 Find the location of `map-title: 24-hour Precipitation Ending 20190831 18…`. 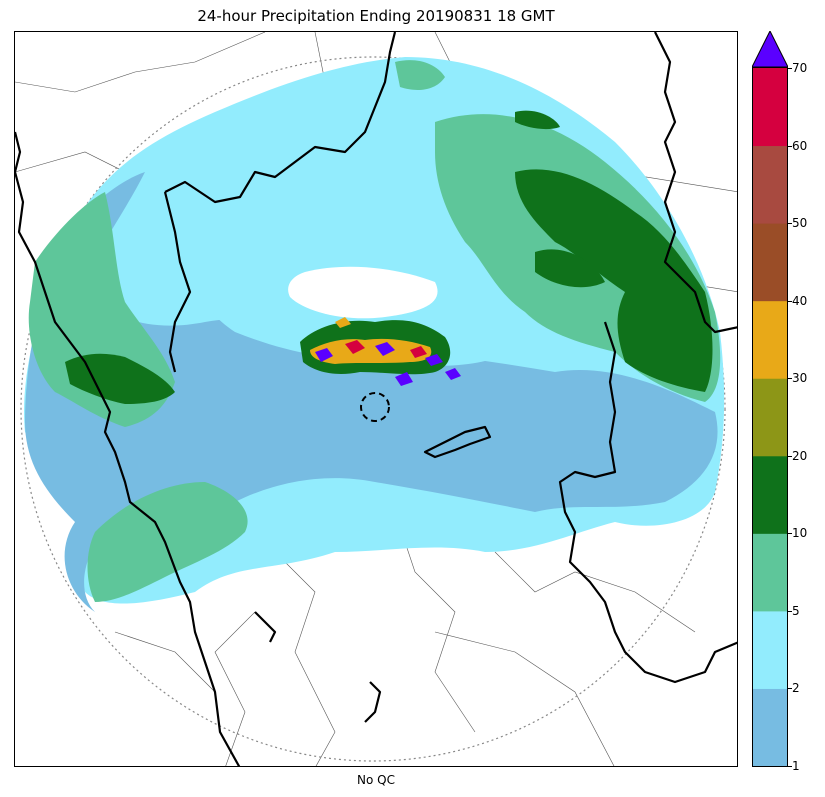

map-title: 24-hour Precipitation Ending 20190831 18… is located at coordinates (376, 16).